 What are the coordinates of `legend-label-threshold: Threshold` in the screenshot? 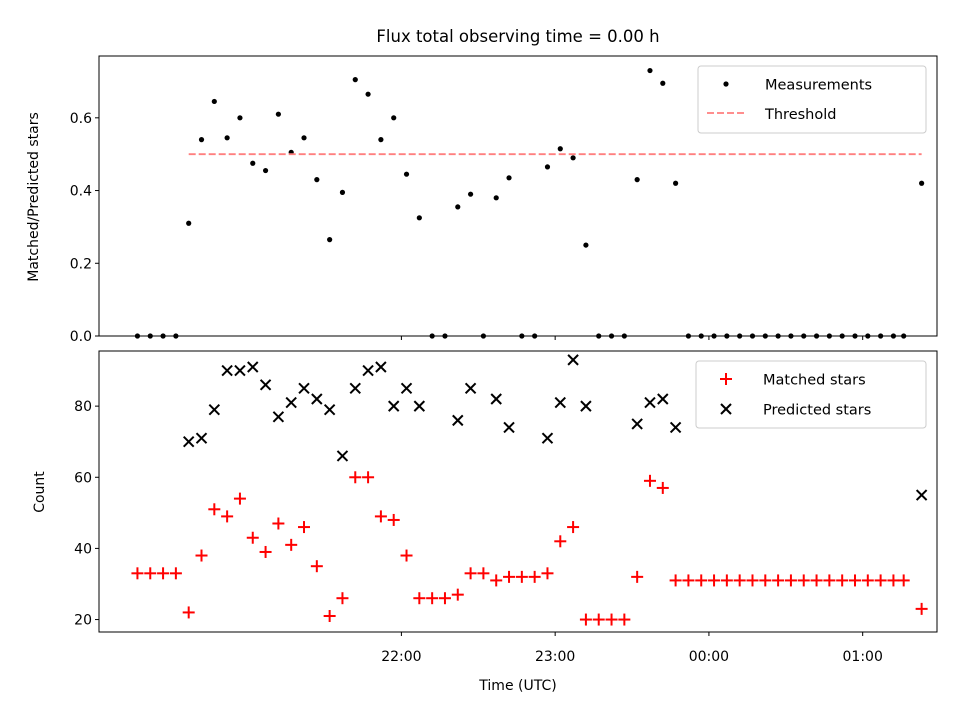 It's located at (800, 115).